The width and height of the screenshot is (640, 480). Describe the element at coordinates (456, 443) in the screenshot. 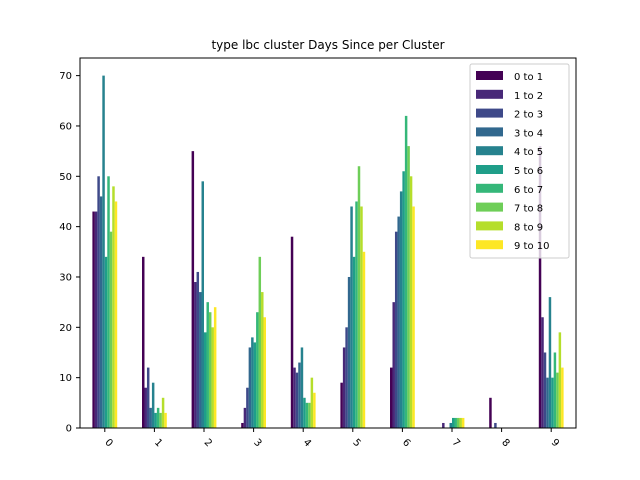

I see `x-tick-label: 7` at that location.